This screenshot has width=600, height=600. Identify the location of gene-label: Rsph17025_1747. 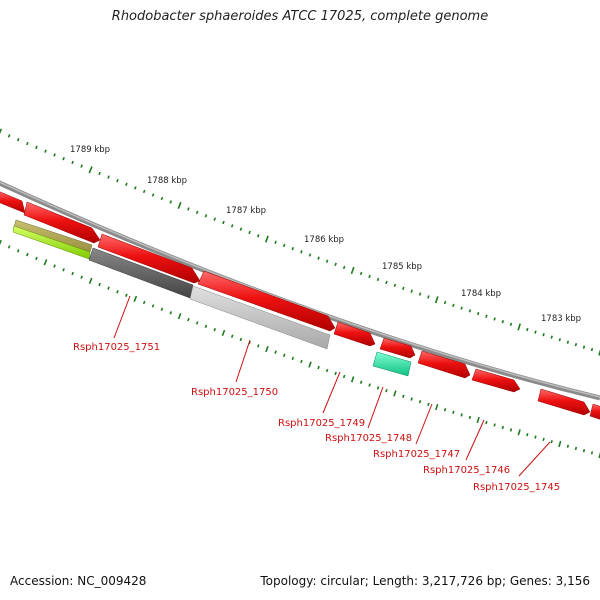
(416, 454).